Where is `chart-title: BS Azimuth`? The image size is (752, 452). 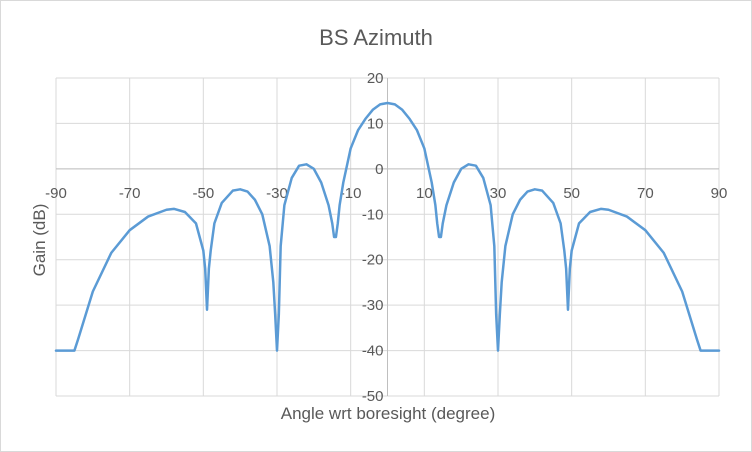
chart-title: BS Azimuth is located at coordinates (376, 37).